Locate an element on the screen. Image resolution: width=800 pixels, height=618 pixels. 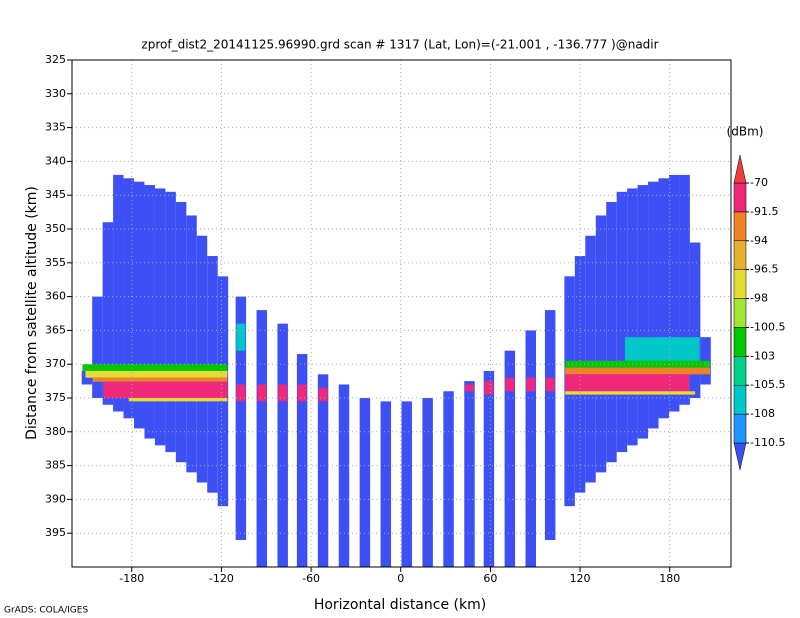
y-tick-label: 385 is located at coordinates (55, 465).